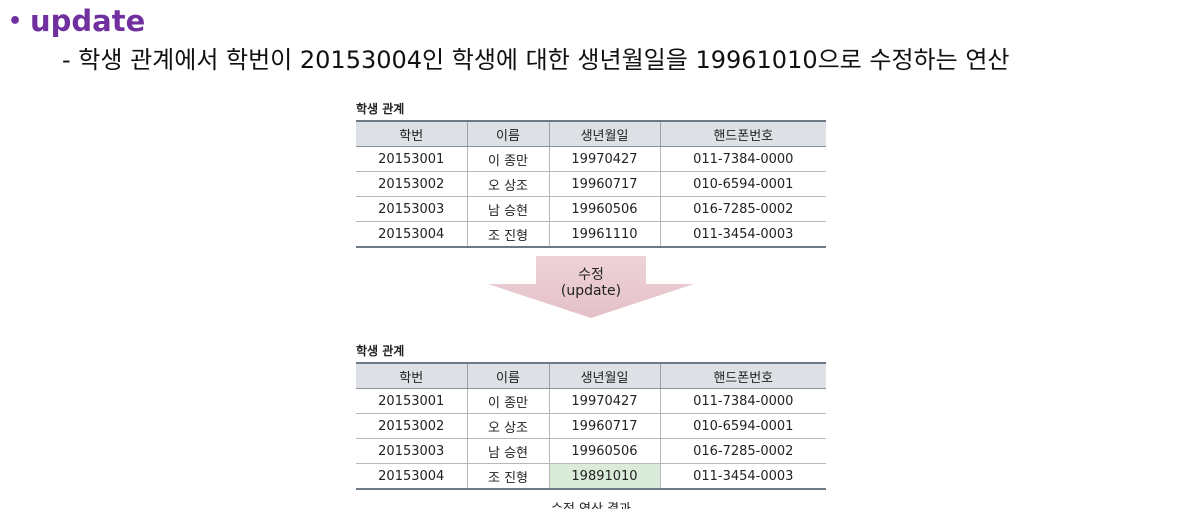  I want to click on before-table-header-row: 학번 이름 생년월일 핸드폰번호, so click(591, 133).